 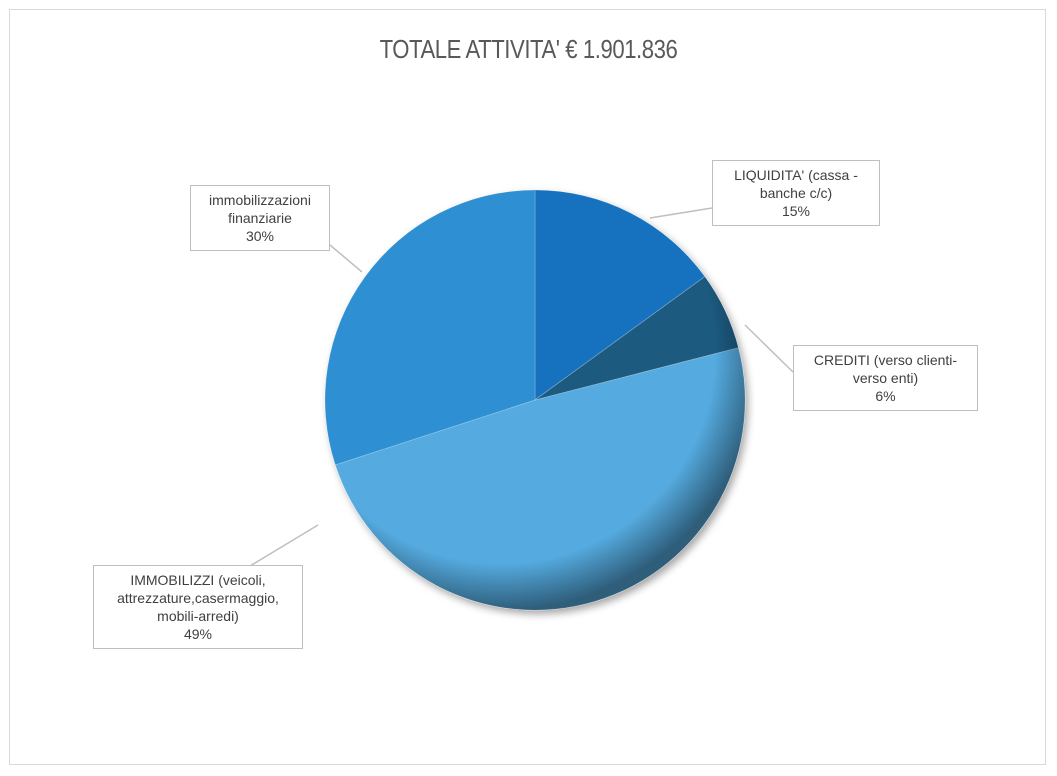 What do you see at coordinates (796, 184) in the screenshot?
I see `label-category: LIQUIDITA' (cassa - banche c/c)` at bounding box center [796, 184].